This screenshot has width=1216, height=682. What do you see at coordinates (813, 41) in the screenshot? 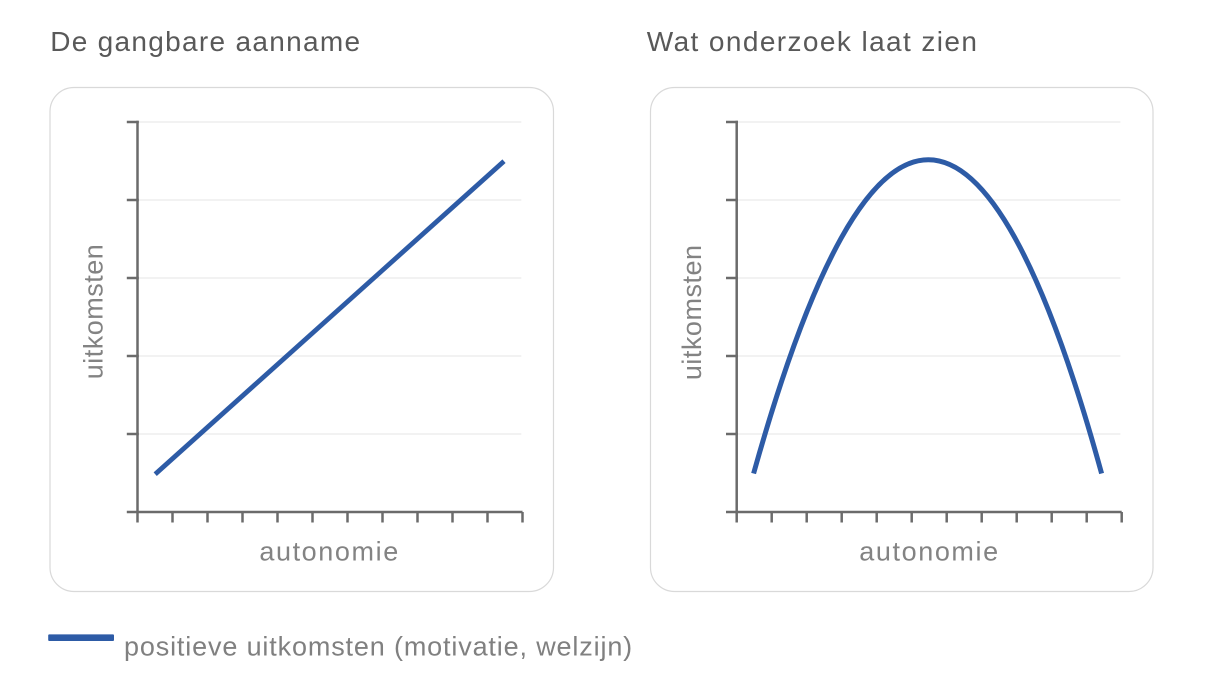
I see `svg-text: Wat onderzoek laat zien` at bounding box center [813, 41].